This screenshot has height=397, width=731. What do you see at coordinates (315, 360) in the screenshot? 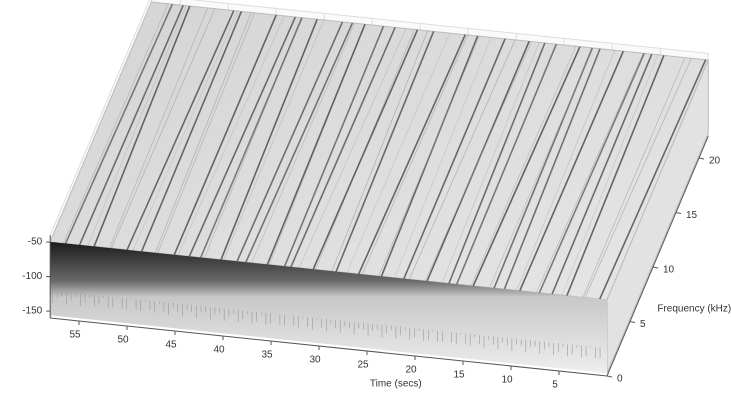
I see `x-tick-label: 30` at bounding box center [315, 360].